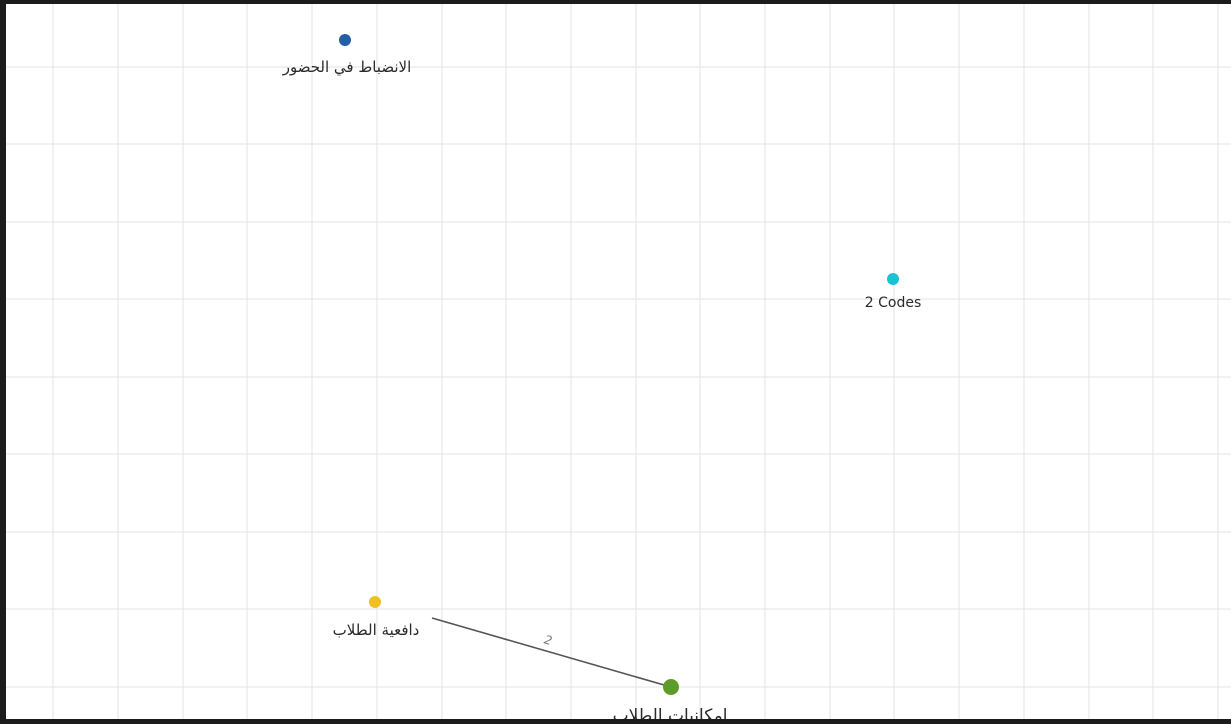 The height and width of the screenshot is (724, 1231). Describe the element at coordinates (345, 40) in the screenshot. I see `node-attendance-dot` at that location.